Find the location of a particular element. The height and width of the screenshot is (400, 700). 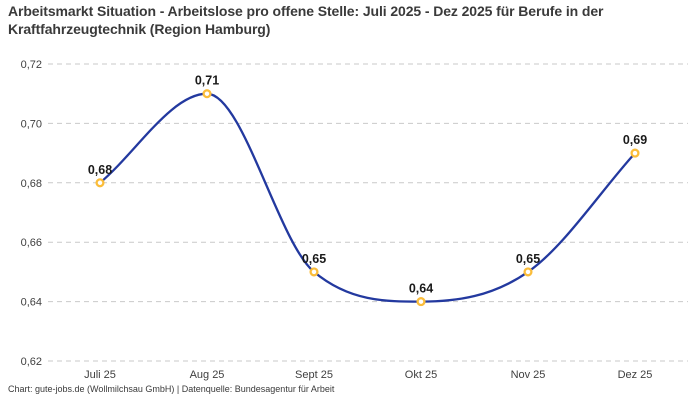

data-point-label: 0,68 is located at coordinates (100, 170).